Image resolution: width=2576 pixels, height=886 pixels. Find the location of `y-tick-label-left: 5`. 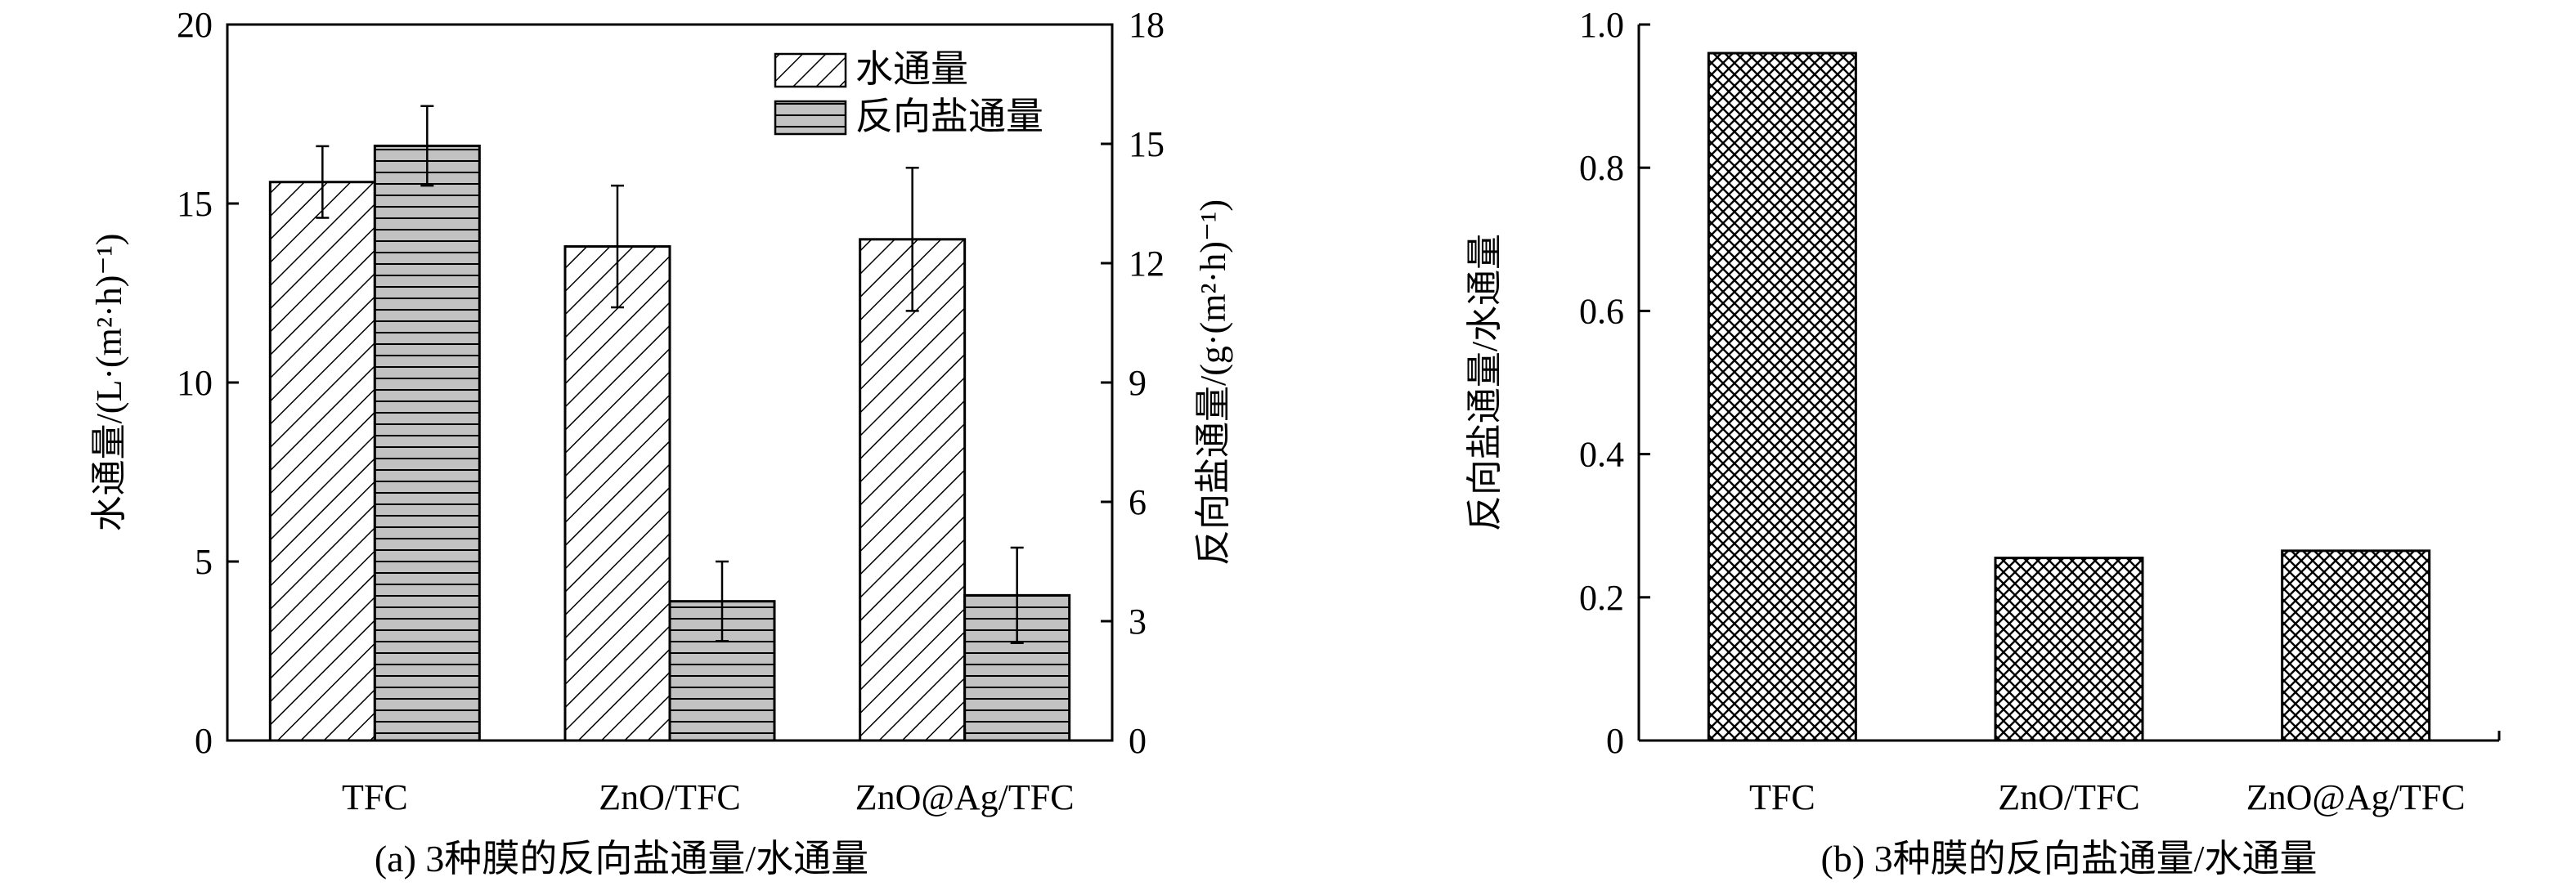

y-tick-label-left: 5 is located at coordinates (204, 562).